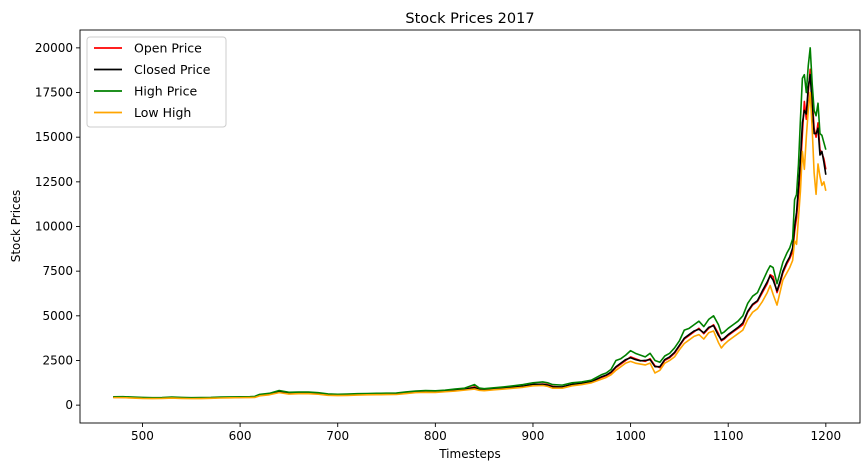 This screenshot has width=868, height=470. Describe the element at coordinates (337, 436) in the screenshot. I see `x-tick-label: 700` at that location.